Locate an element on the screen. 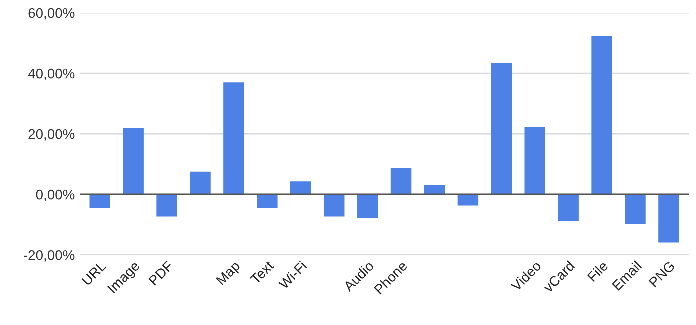 Image resolution: width=696 pixels, height=325 pixels. x-tick-label: Text is located at coordinates (262, 272).